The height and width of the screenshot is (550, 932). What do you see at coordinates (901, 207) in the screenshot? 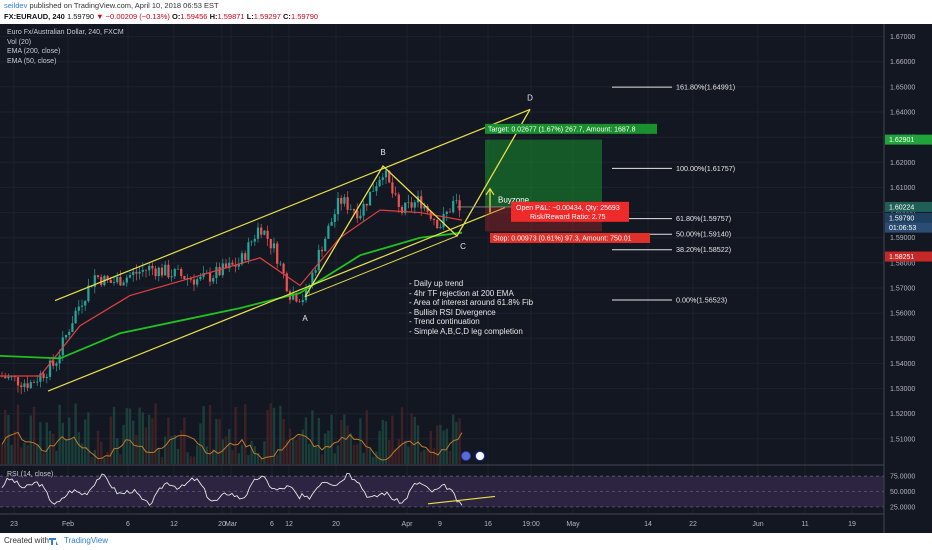
I see `price-badge-label: 1.60224` at bounding box center [901, 207].